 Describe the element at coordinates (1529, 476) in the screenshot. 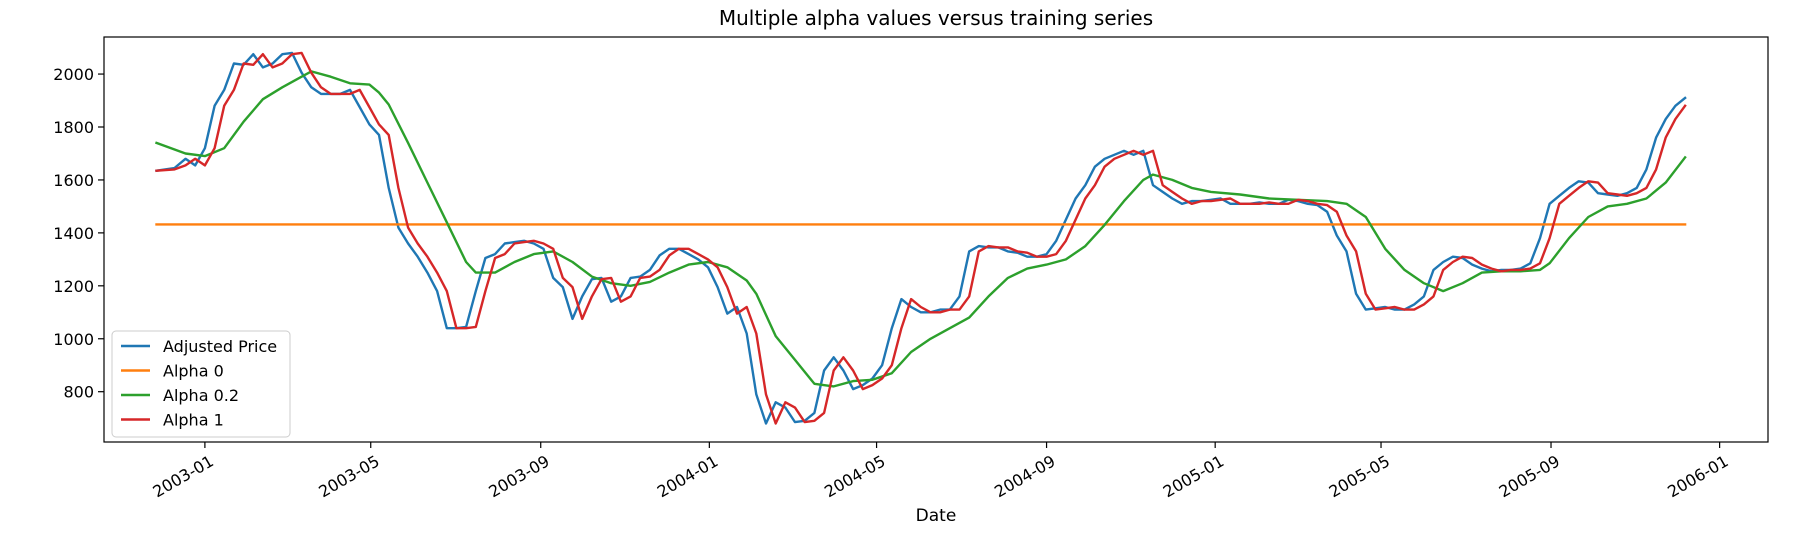

I see `x-tick-label: 2005-09` at that location.